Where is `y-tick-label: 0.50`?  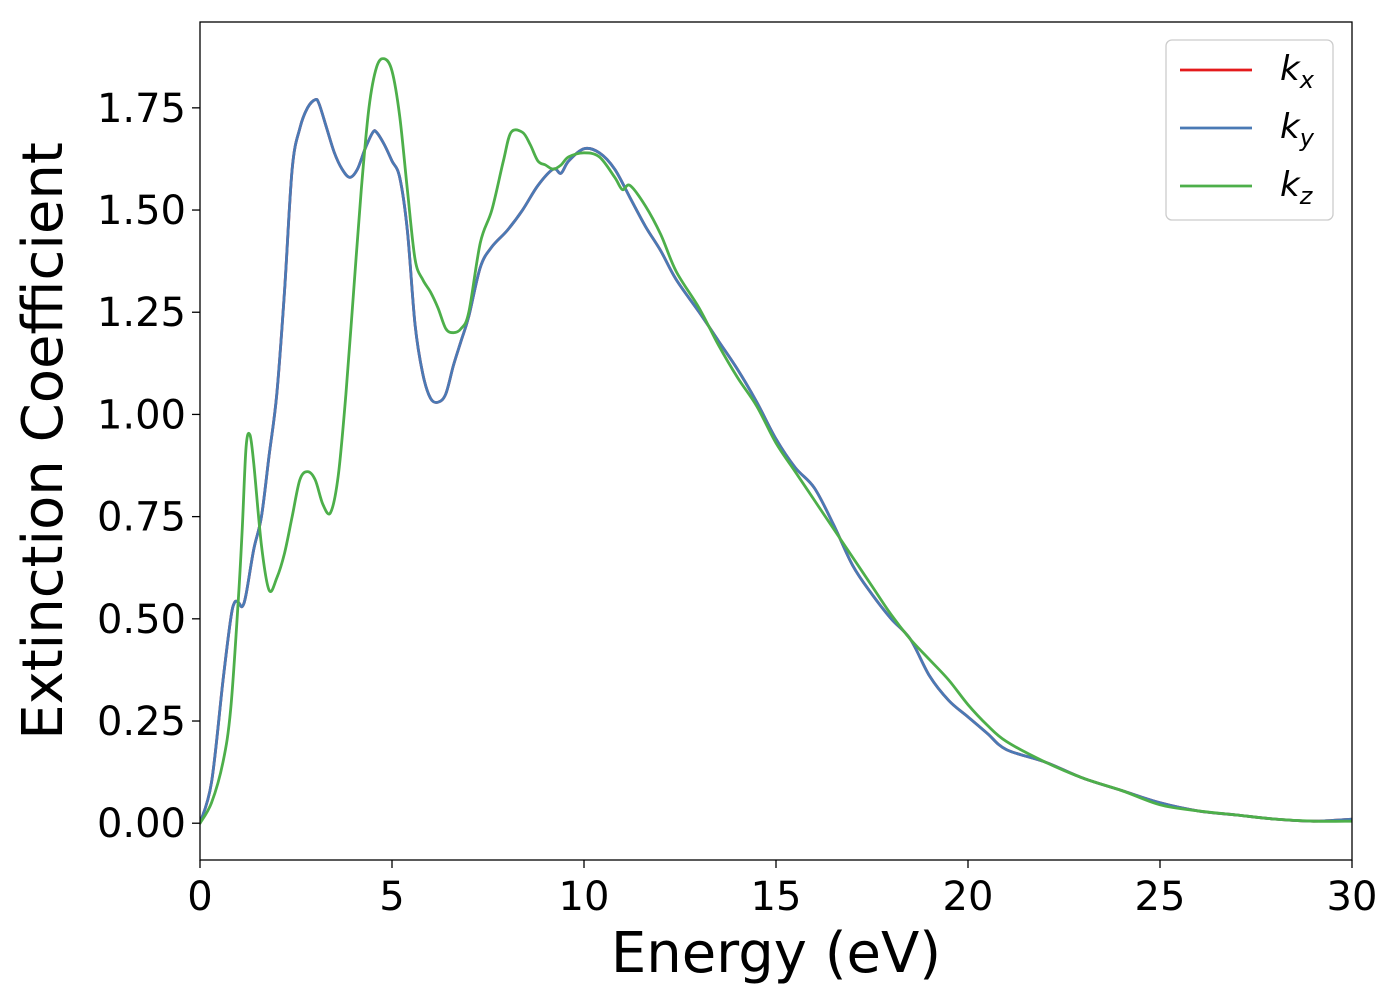 y-tick-label: 0.50 is located at coordinates (141, 620).